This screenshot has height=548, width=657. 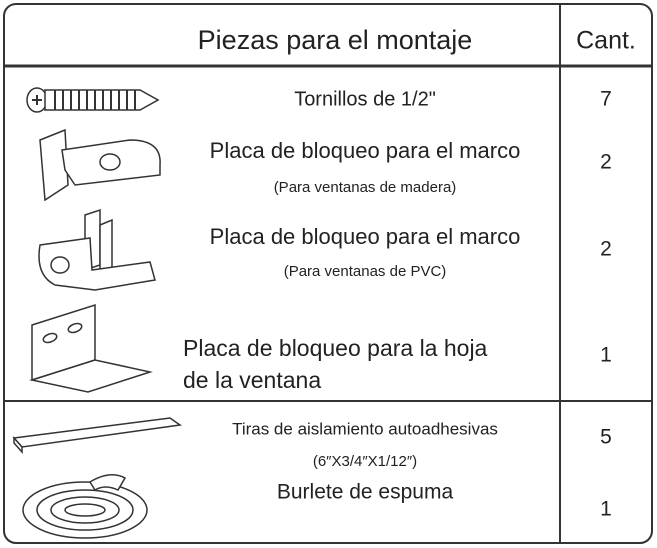 I want to click on header-qty: Cant., so click(x=606, y=41).